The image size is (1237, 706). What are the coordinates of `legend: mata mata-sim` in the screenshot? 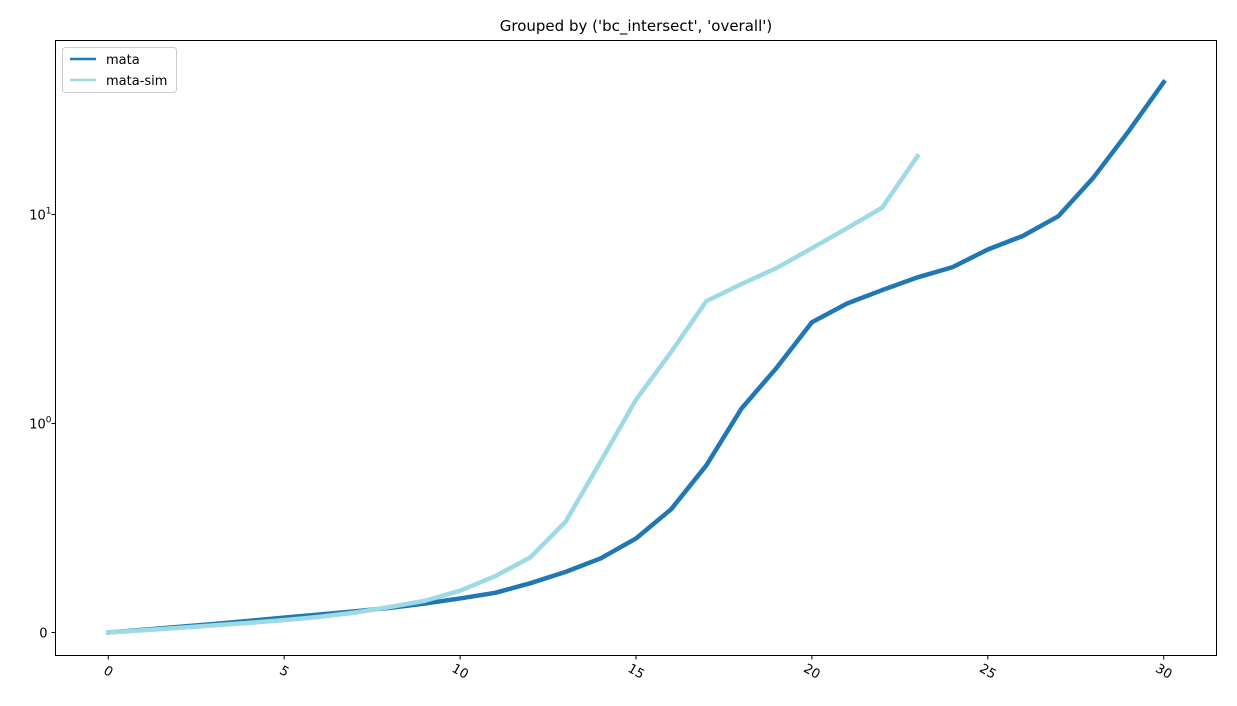 It's located at (119, 70).